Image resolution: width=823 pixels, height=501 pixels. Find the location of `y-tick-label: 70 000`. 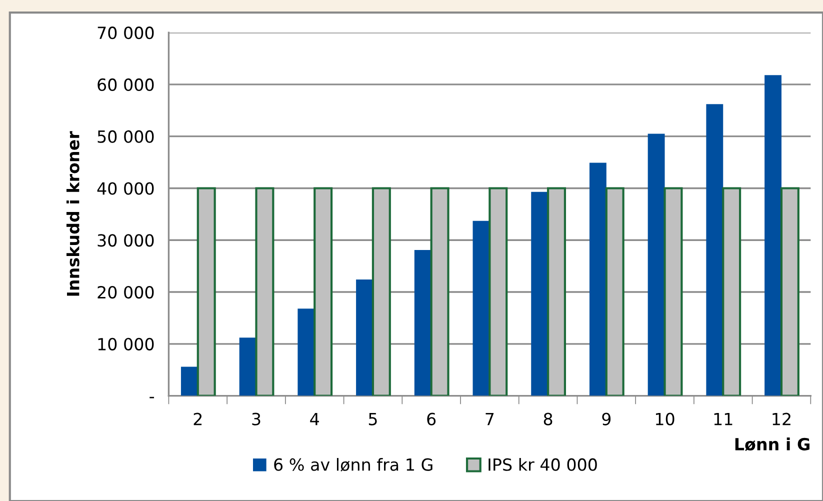

y-tick-label: 70 000 is located at coordinates (126, 33).